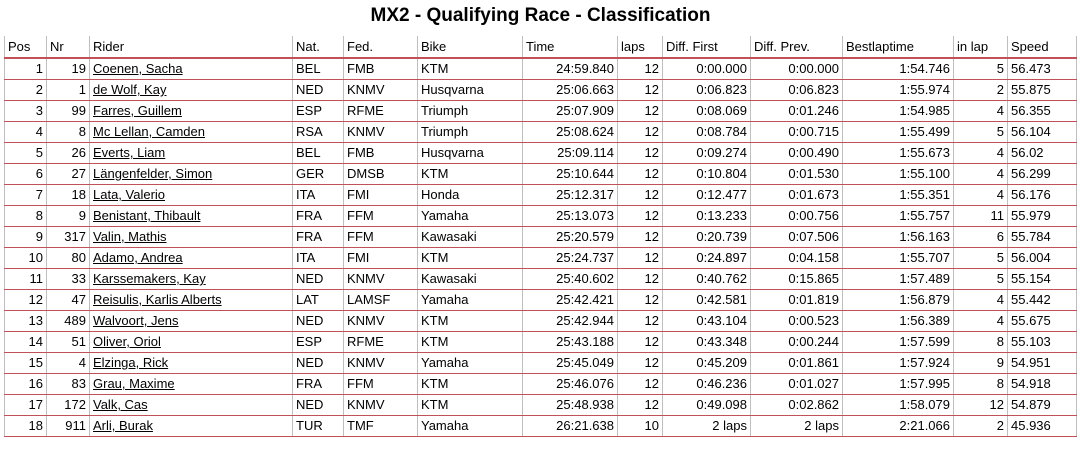  Describe the element at coordinates (130, 236) in the screenshot. I see `rider-link: Valin, Mathis` at that location.